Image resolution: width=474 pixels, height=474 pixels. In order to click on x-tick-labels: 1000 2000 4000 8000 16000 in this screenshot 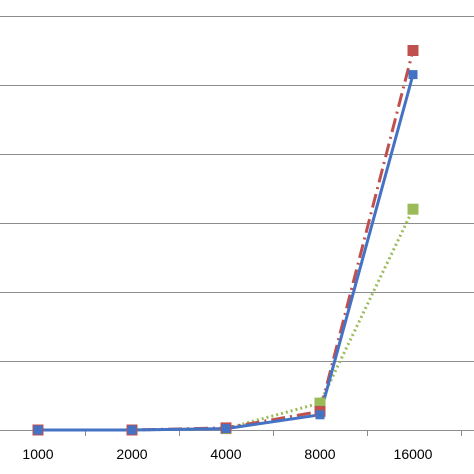, I will do `click(227, 454)`.